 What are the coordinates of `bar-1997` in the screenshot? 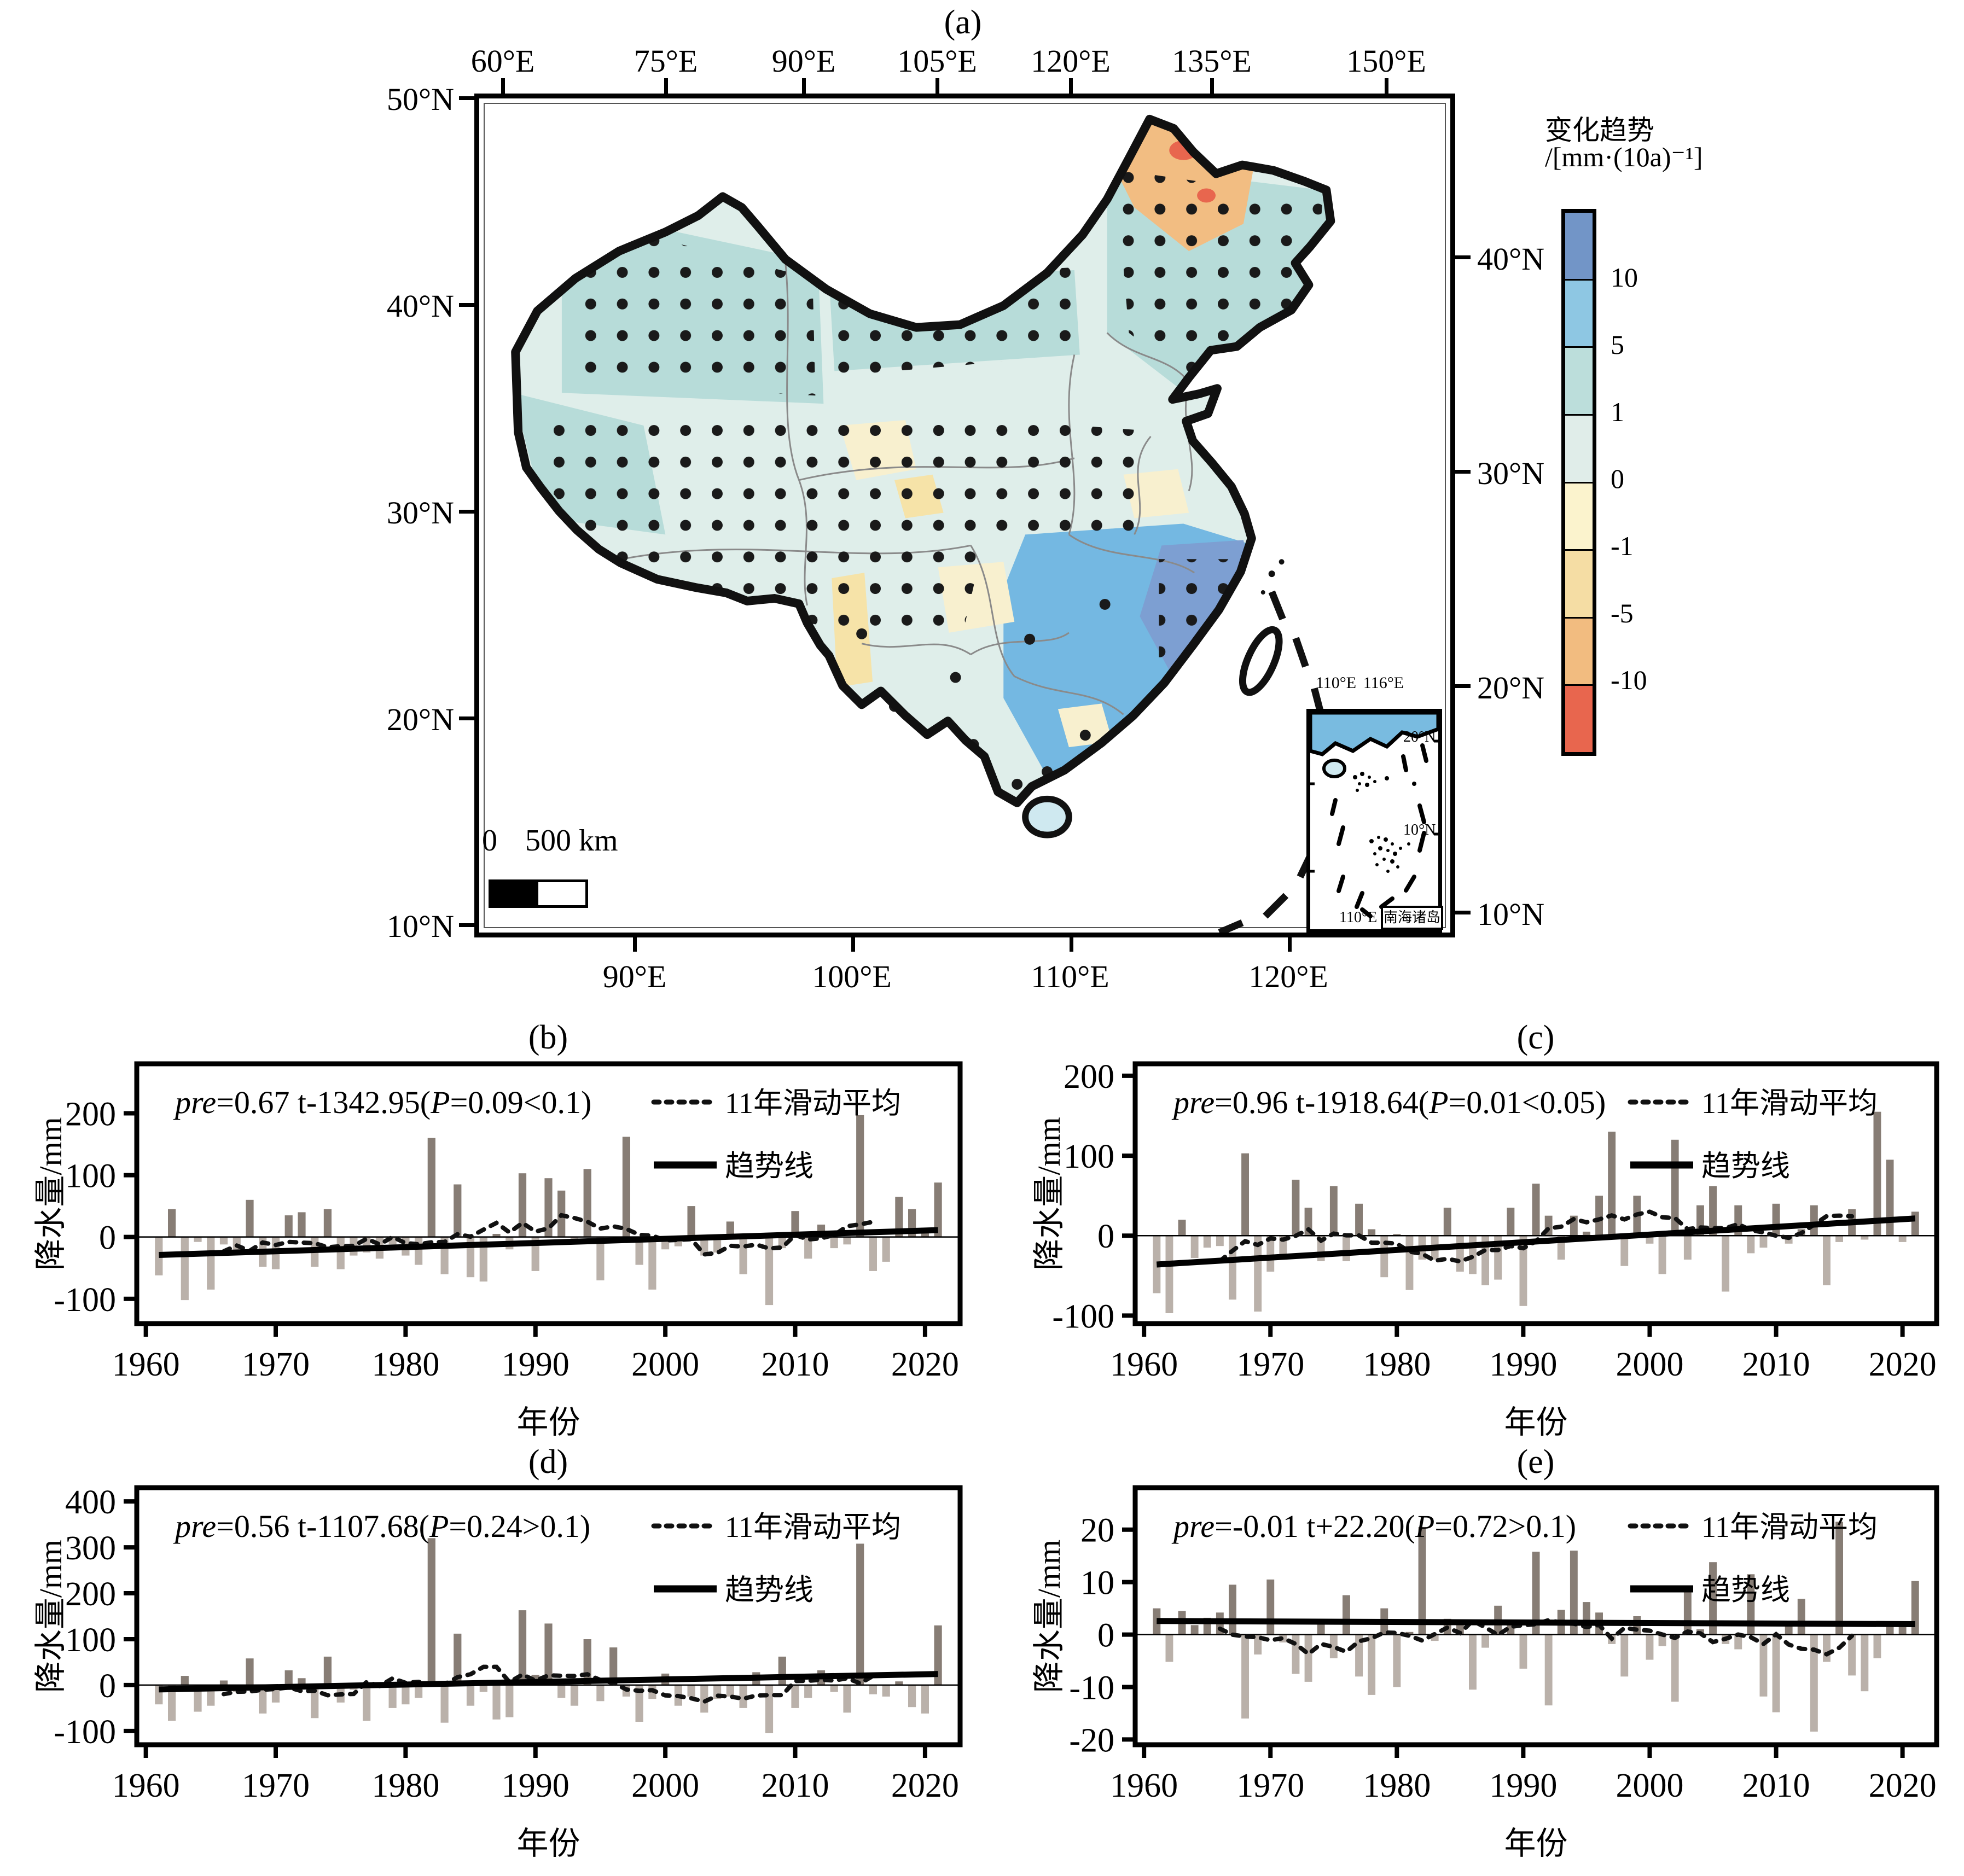 It's located at (626, 1187).